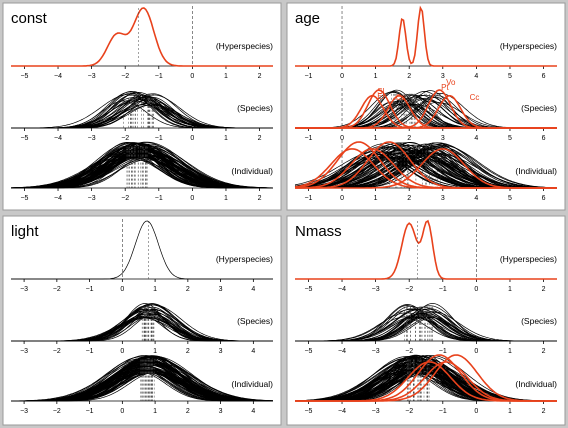 The image size is (568, 428). I want to click on species-annotation: Sl, so click(380, 91).